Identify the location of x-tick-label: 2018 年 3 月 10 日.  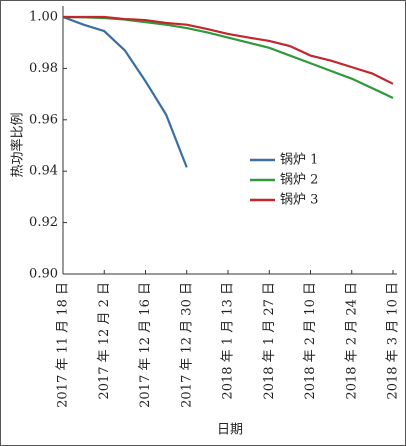
(393, 341).